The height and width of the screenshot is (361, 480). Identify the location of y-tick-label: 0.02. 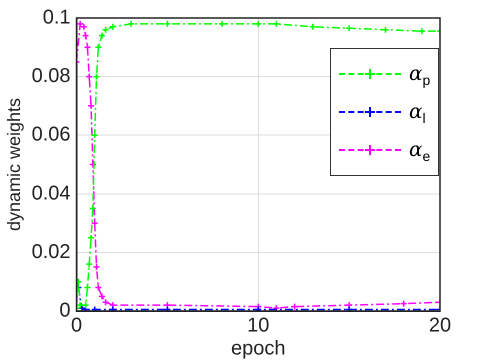
(51, 251).